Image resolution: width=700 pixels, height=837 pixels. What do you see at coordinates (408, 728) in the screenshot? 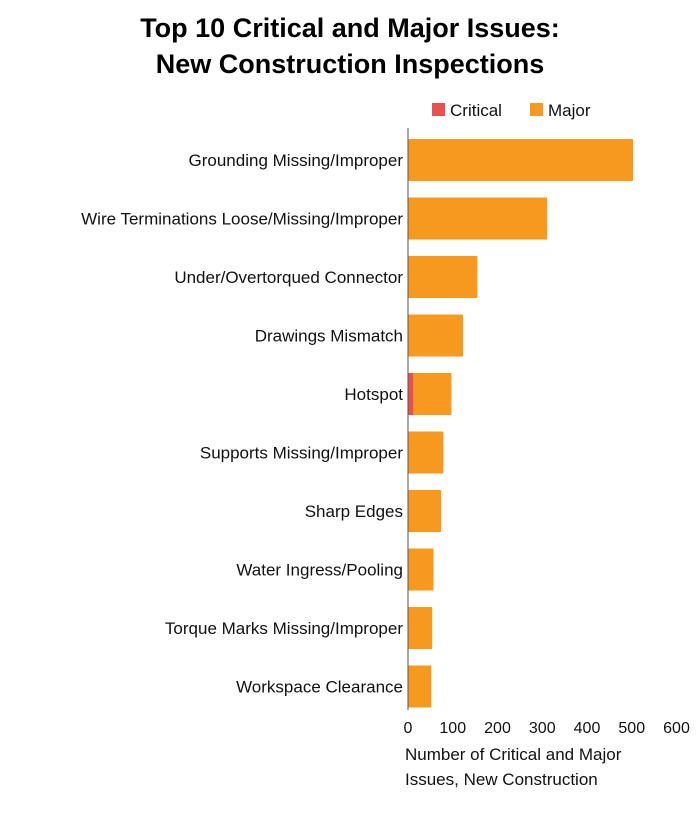
I see `x-tick-label-0: 0` at bounding box center [408, 728].